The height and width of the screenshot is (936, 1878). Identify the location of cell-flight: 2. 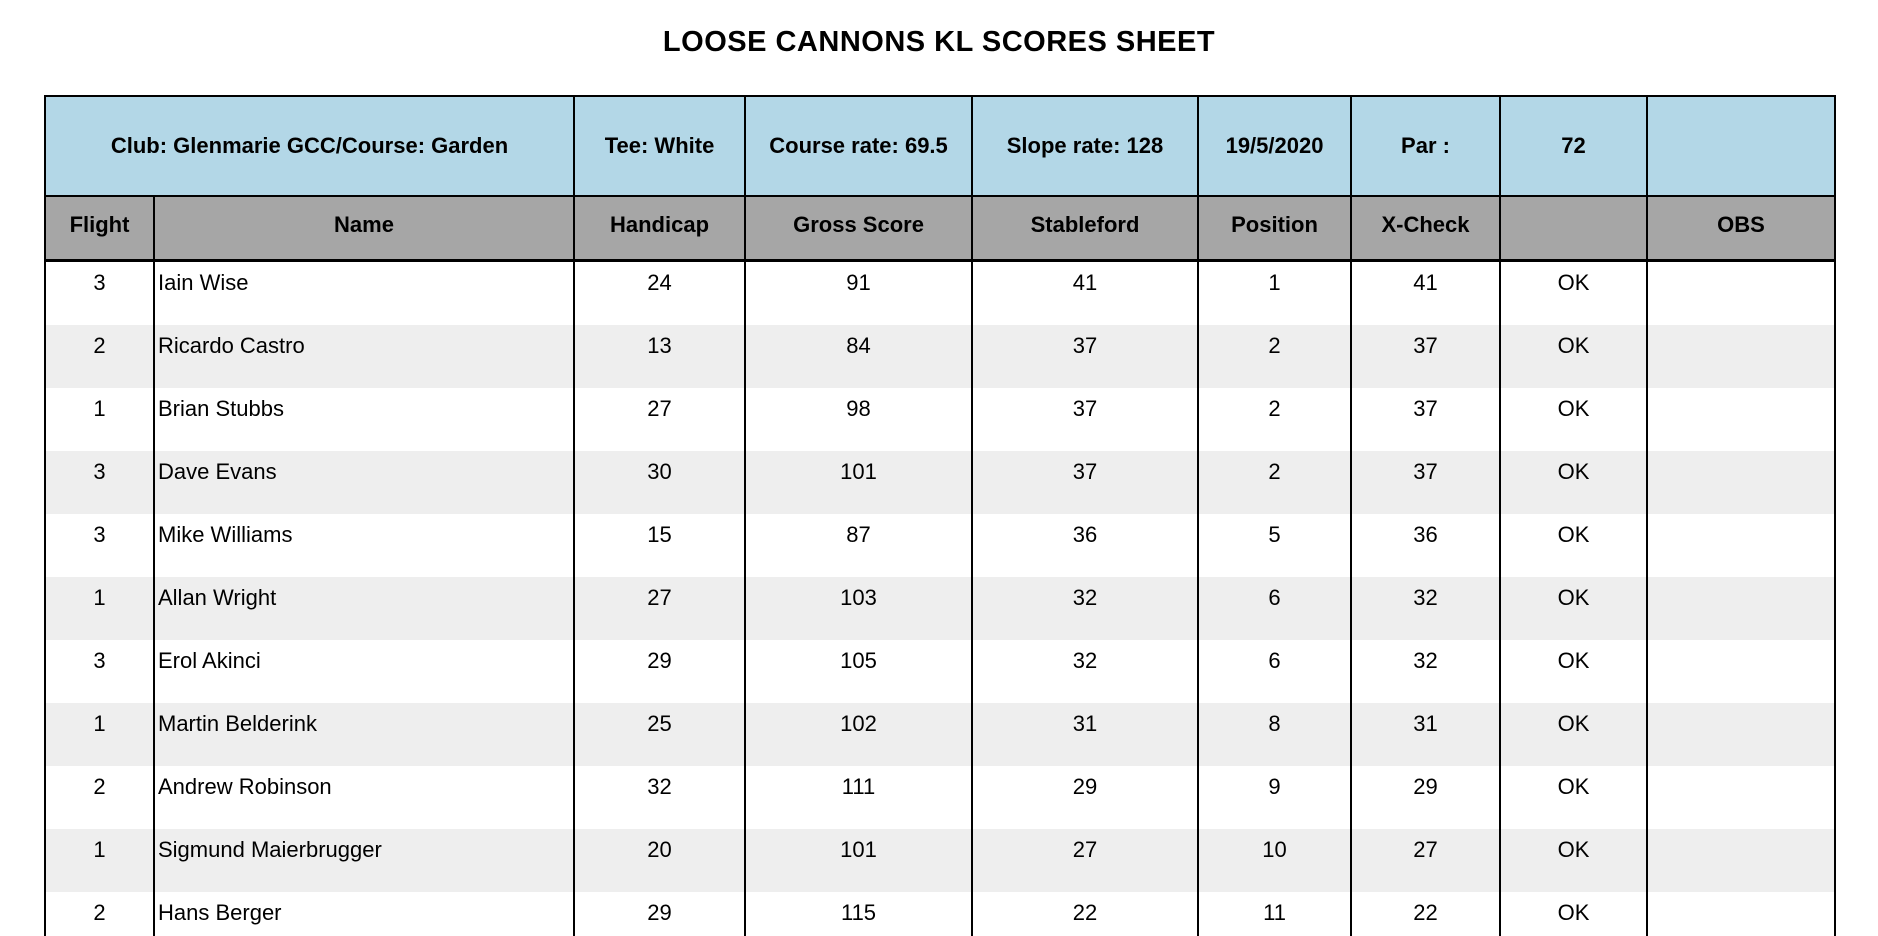
(99, 356).